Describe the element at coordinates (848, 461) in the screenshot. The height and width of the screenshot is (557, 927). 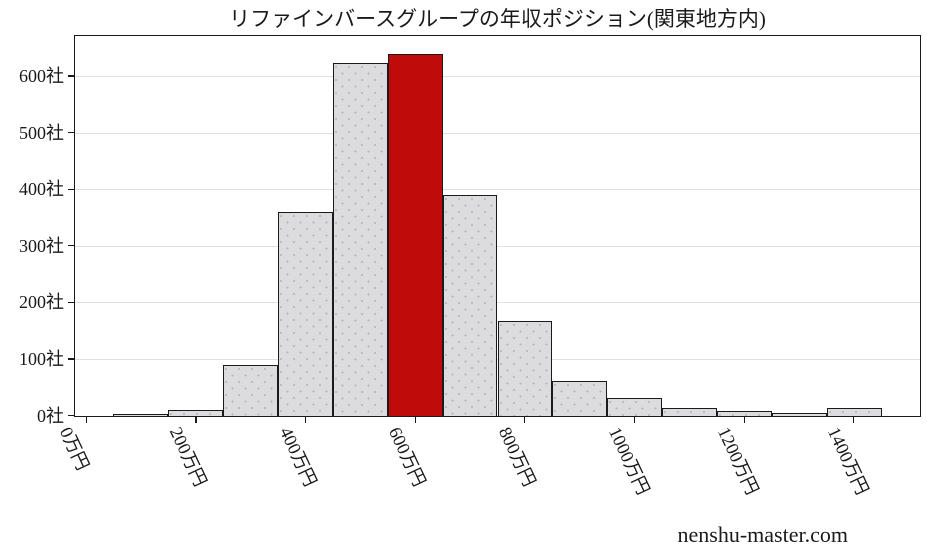
I see `x-tick-label: 1400万円` at that location.